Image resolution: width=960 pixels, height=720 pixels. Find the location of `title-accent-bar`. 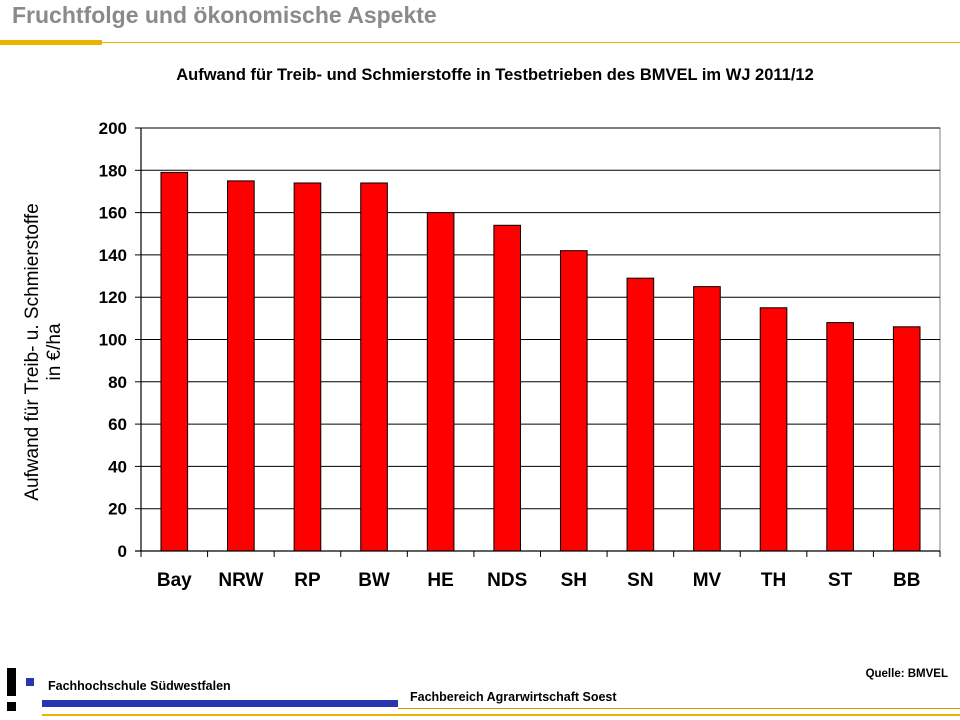

title-accent-bar is located at coordinates (51, 42).